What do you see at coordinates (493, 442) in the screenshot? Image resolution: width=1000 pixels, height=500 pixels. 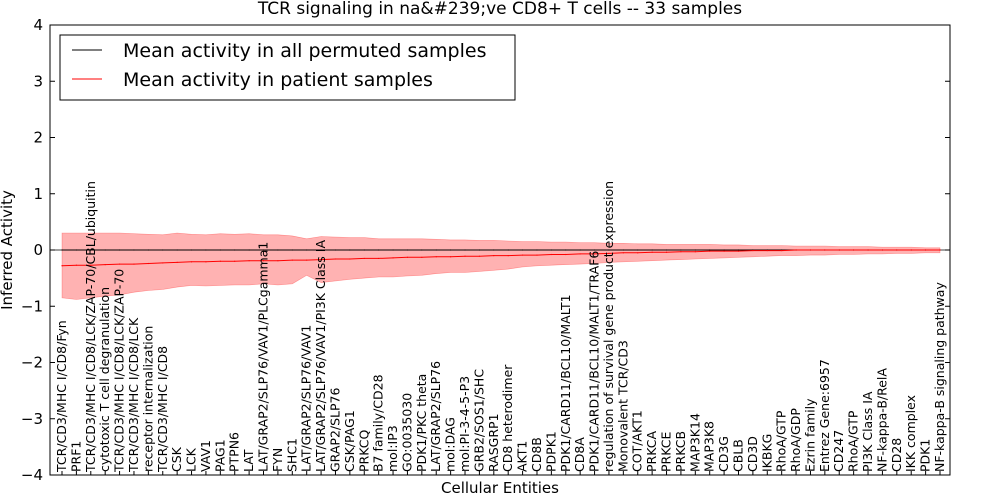 I see `x-tick-label: RASGRP1` at bounding box center [493, 442].